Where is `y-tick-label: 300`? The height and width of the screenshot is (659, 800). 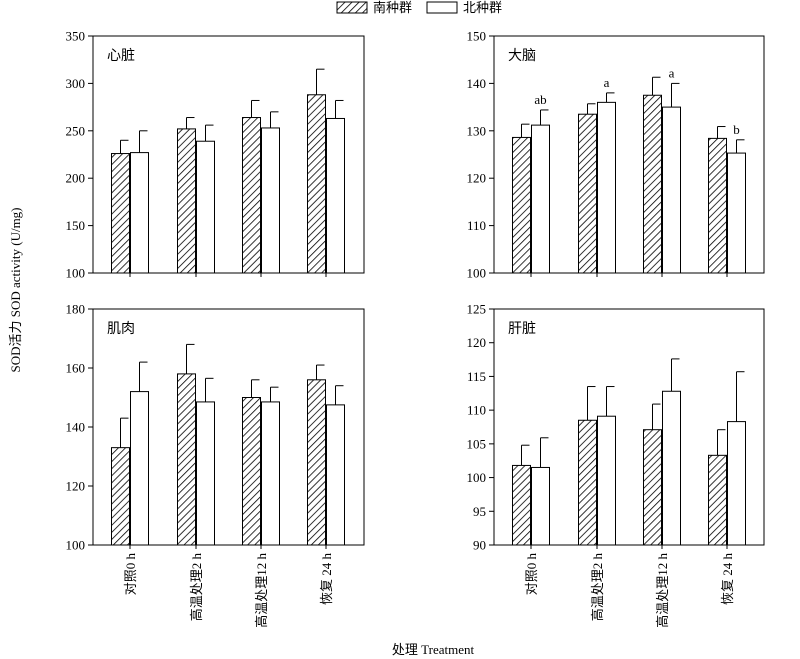 y-tick-label: 300 is located at coordinates (76, 83).